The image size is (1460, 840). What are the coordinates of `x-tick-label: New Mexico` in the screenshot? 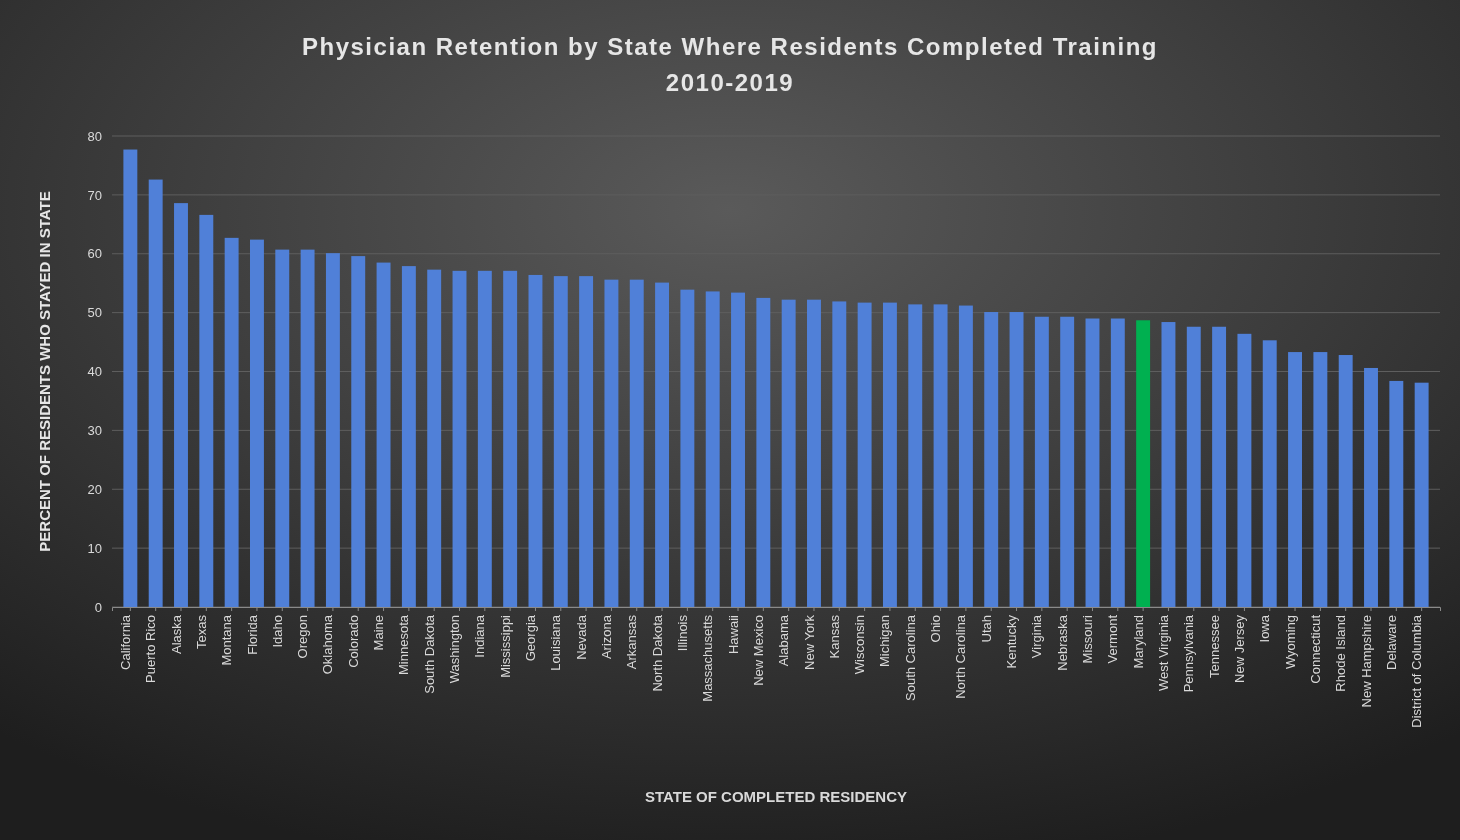 It's located at (758, 650).